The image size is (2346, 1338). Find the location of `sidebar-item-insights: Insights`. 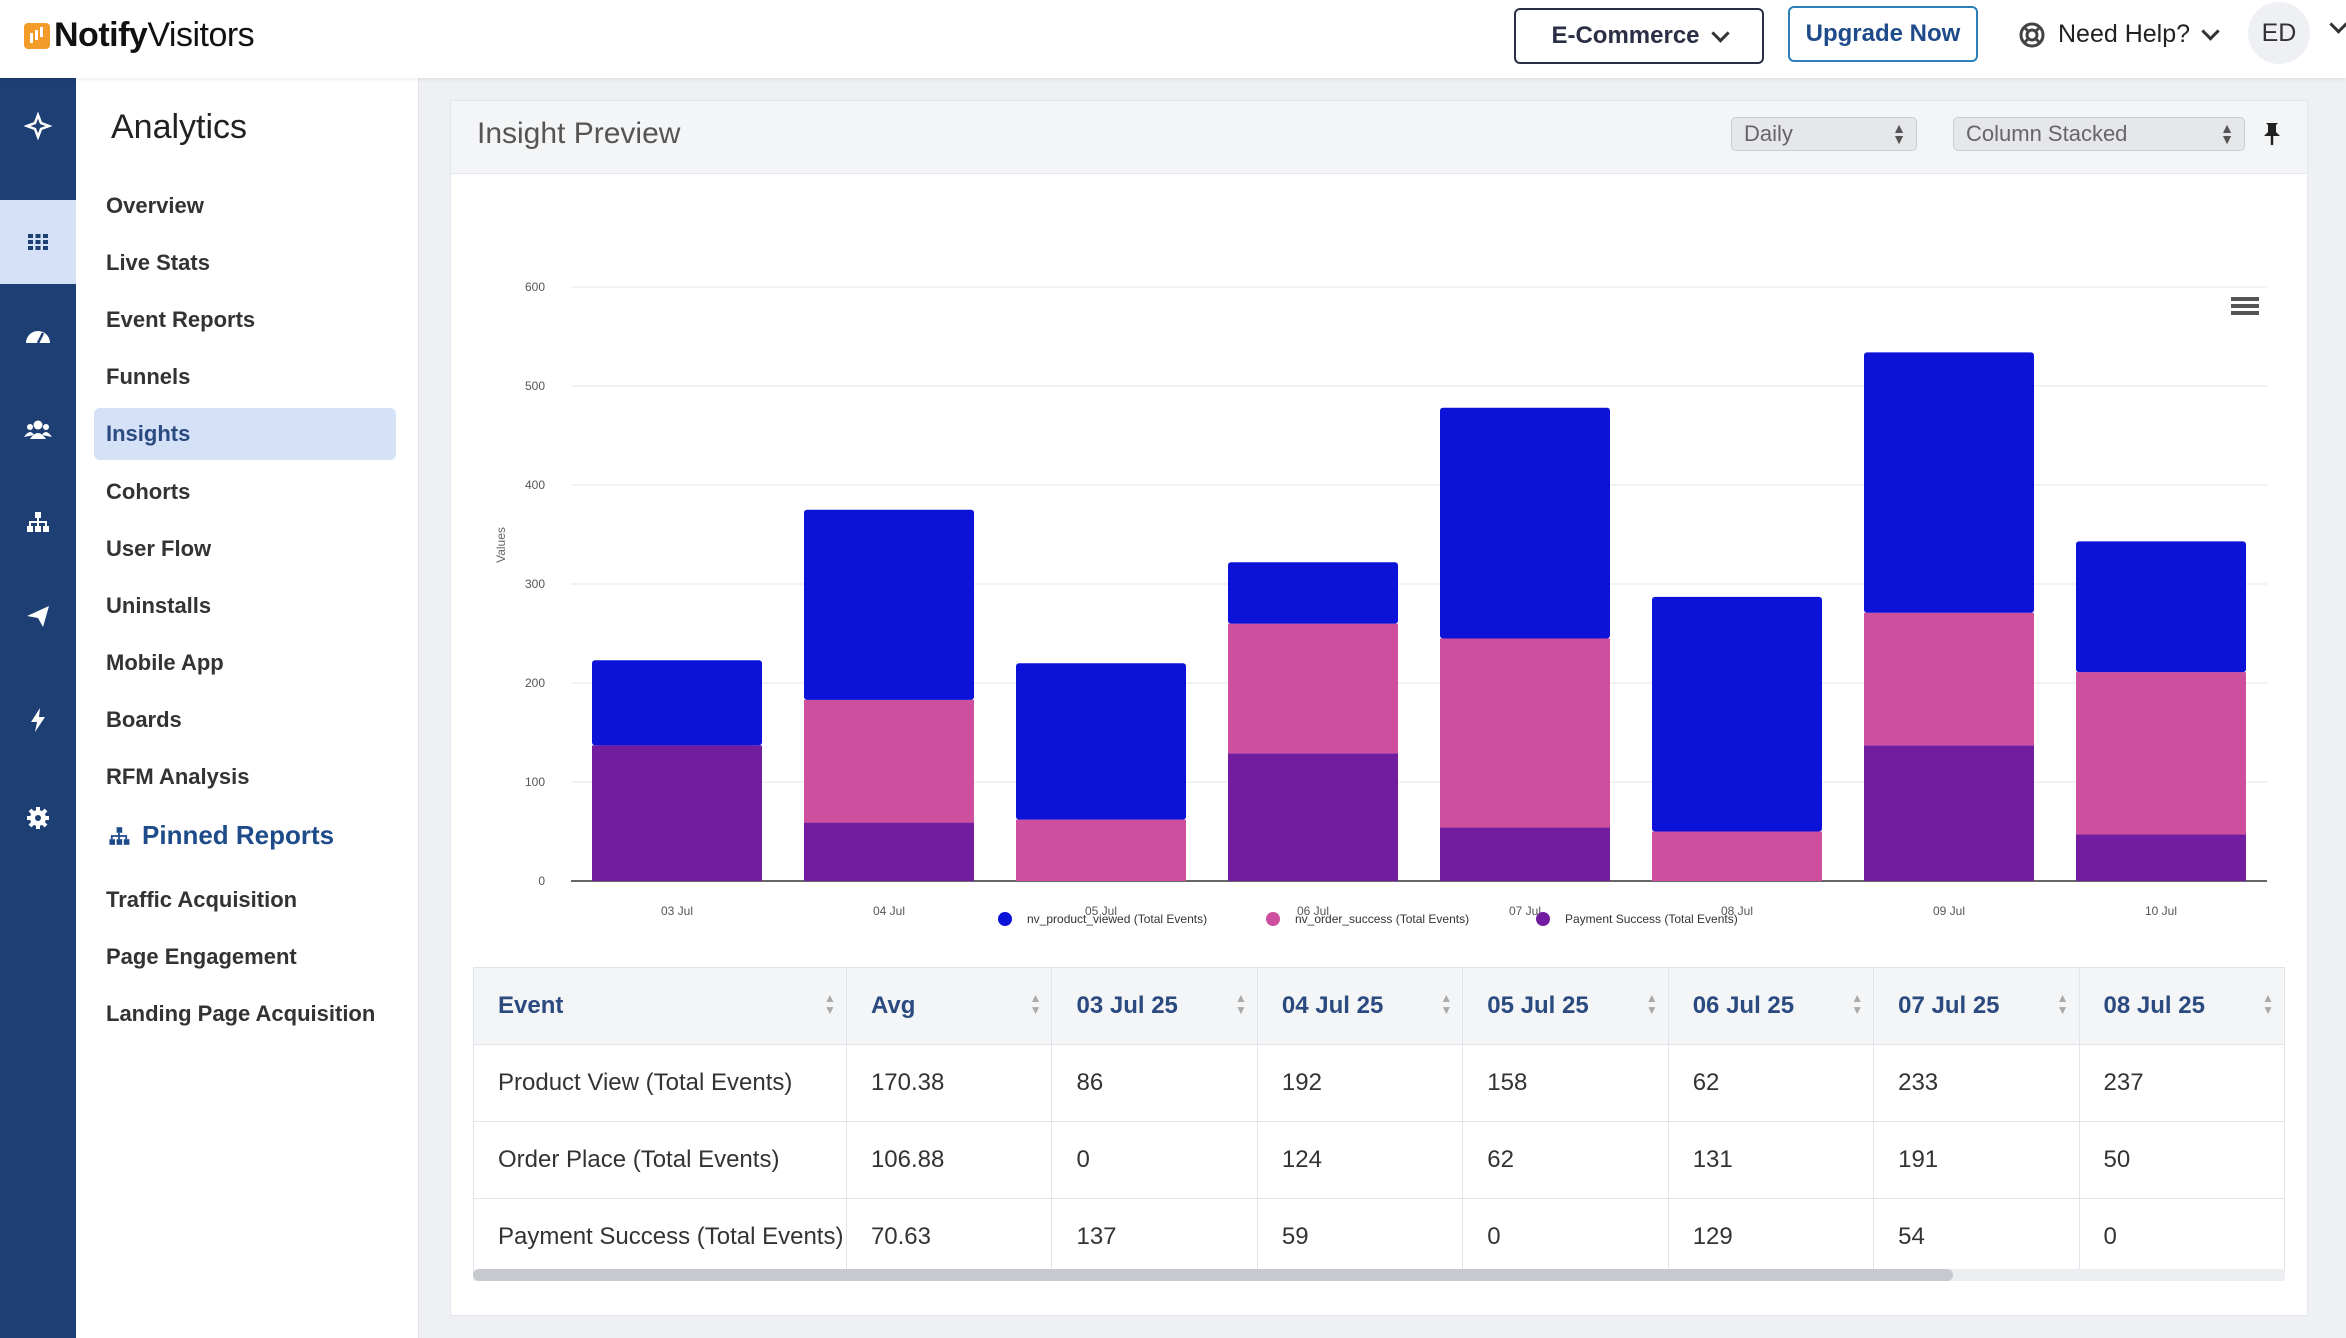

sidebar-item-insights: Insights is located at coordinates (245, 434).